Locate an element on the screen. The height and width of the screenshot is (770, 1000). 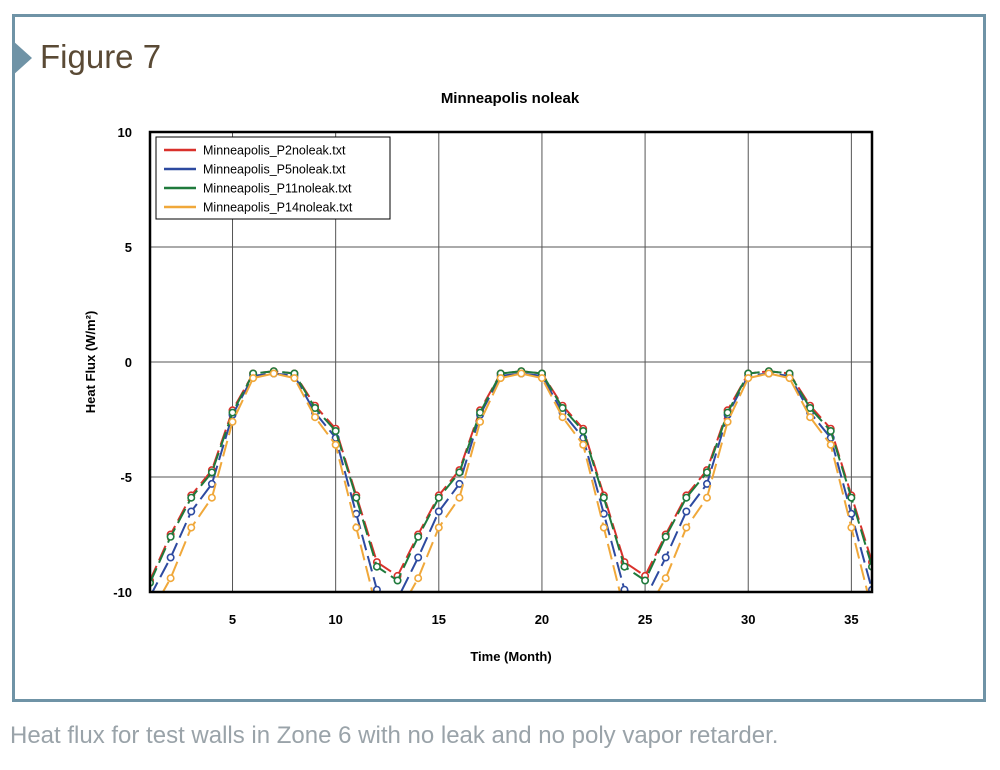
chart-title: Minneapolis noleak is located at coordinates (510, 98).